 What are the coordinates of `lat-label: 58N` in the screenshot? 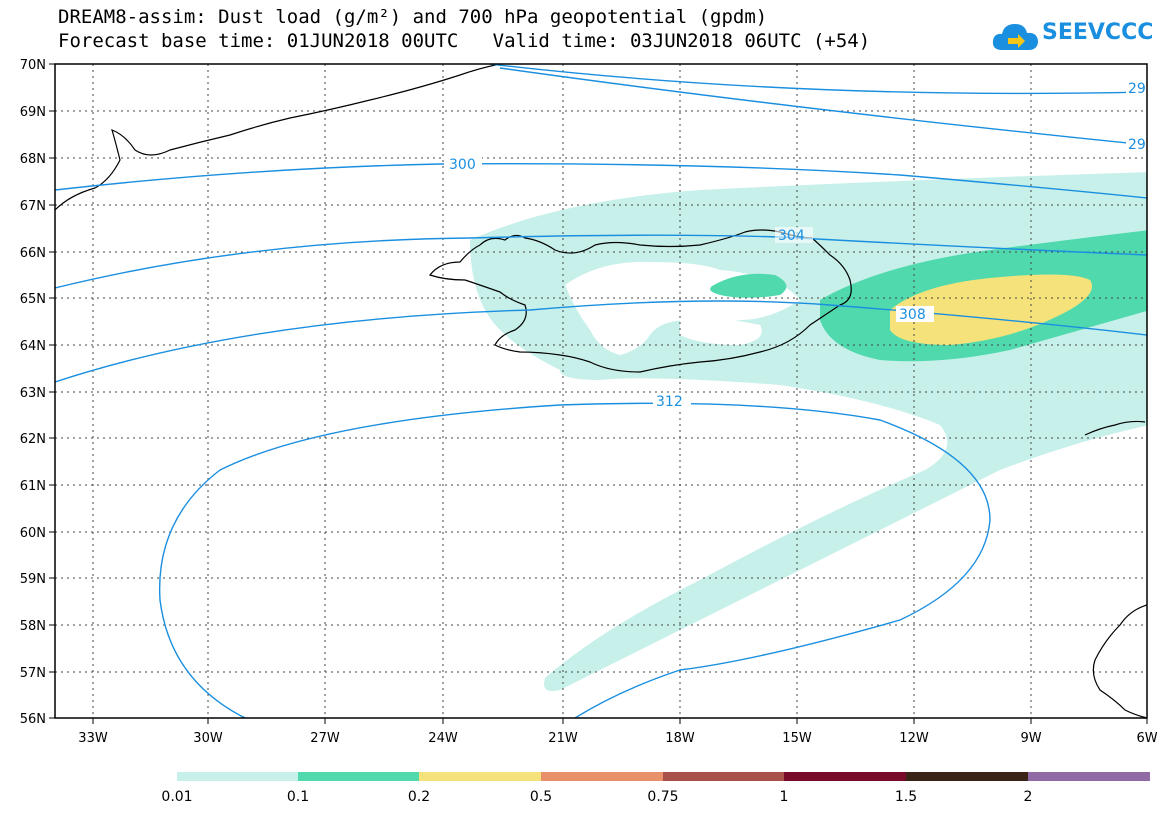 It's located at (33, 626).